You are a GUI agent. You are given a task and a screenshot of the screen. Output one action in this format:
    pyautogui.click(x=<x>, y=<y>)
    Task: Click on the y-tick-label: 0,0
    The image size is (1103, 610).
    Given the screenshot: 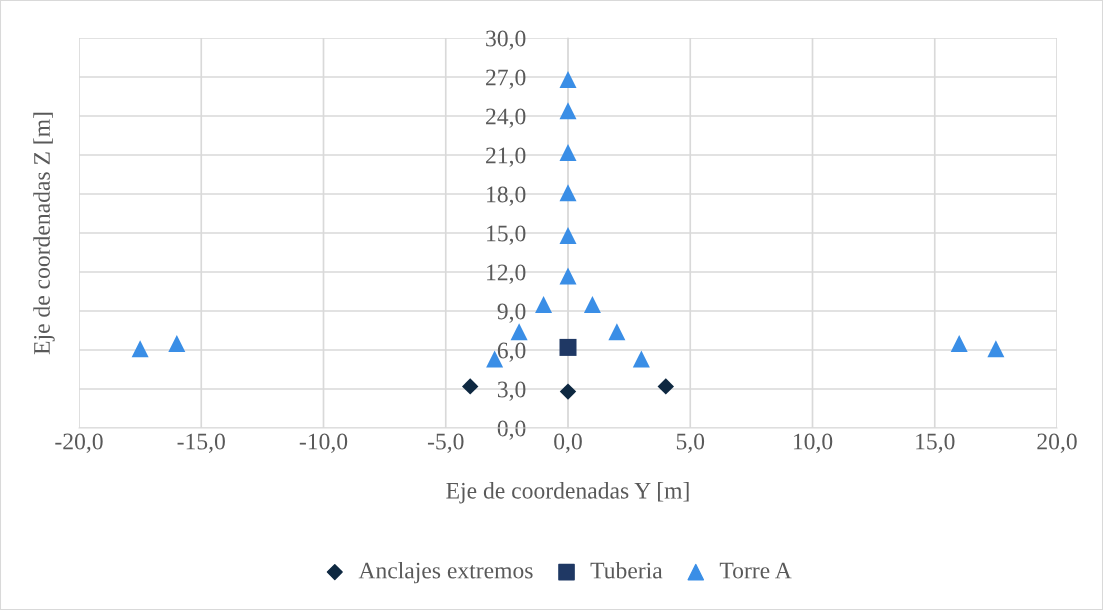 What is the action you would take?
    pyautogui.click(x=511, y=430)
    